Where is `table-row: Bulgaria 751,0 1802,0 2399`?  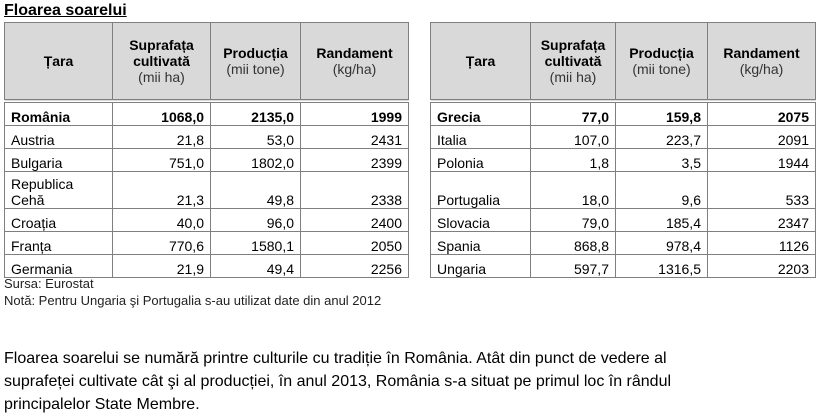
table-row: Bulgaria 751,0 1802,0 2399 is located at coordinates (206, 160).